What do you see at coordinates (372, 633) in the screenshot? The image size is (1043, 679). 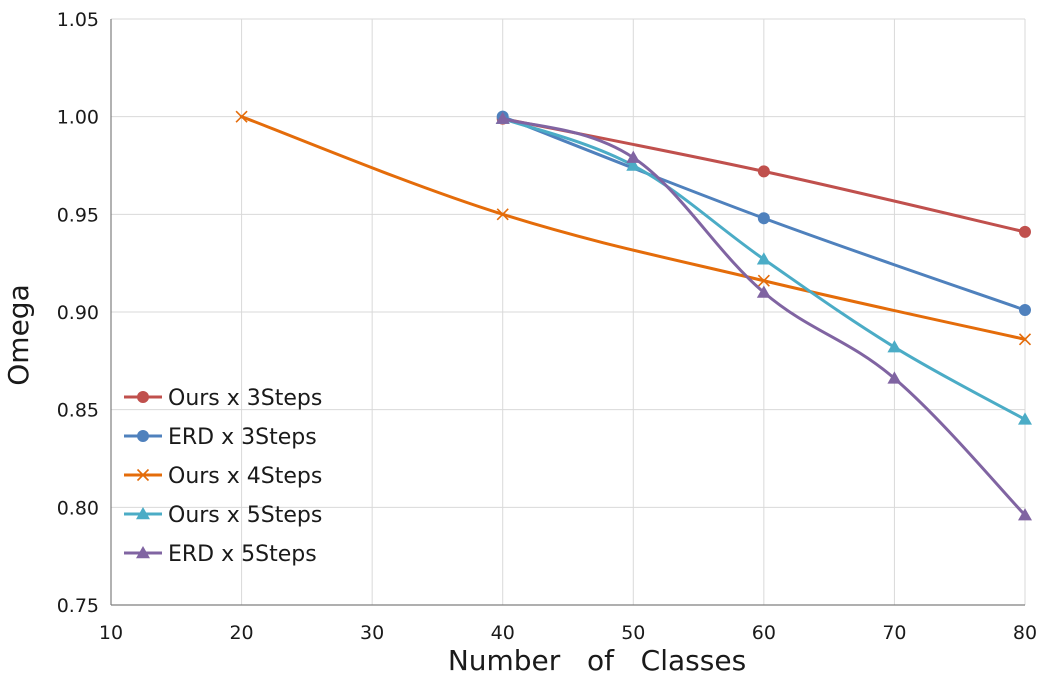 I see `x-tick-label: 30` at bounding box center [372, 633].